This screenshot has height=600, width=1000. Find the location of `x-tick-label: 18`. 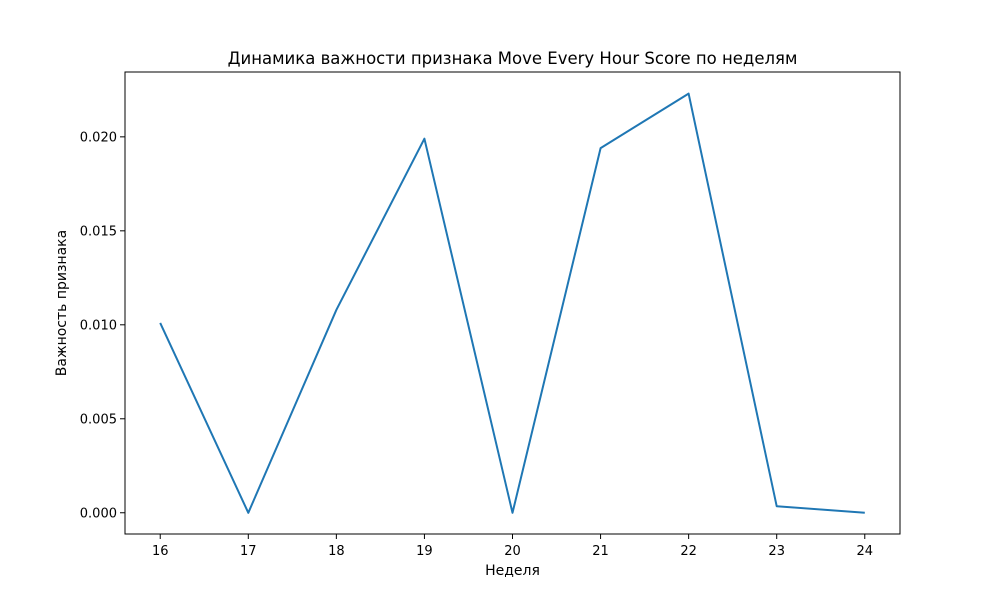

x-tick-label: 18 is located at coordinates (336, 551).